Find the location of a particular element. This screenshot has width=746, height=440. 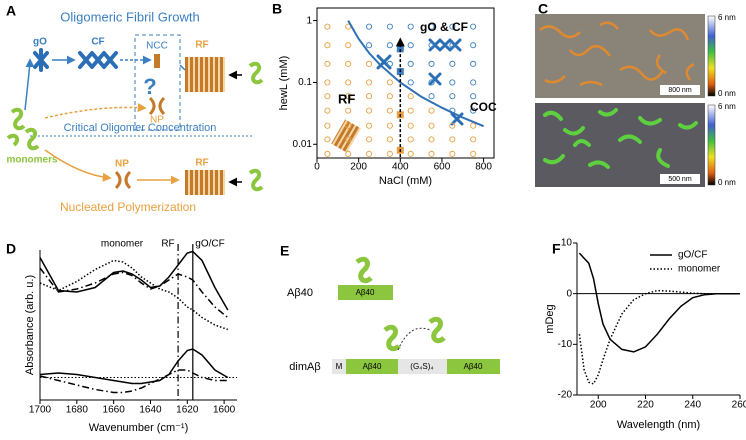

x-tick-label: 800 is located at coordinates (483, 167).